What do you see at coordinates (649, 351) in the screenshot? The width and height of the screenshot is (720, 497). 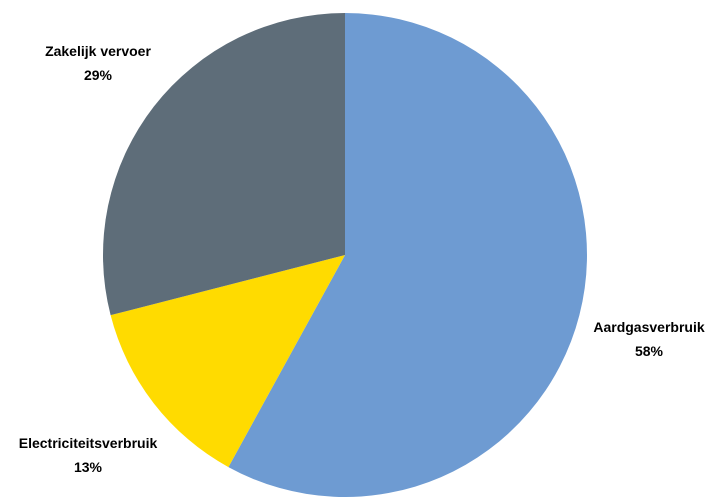 I see `slice-value-aardgasverbruik: 58%` at bounding box center [649, 351].